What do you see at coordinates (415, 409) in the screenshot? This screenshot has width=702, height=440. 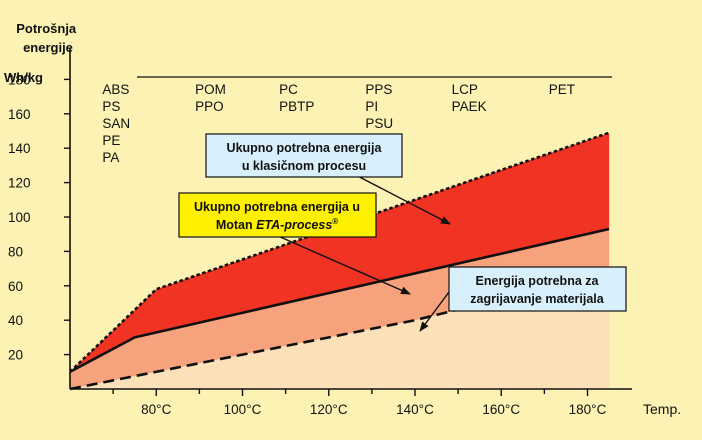 I see `x-tick-label-140: 140°C` at bounding box center [415, 409].